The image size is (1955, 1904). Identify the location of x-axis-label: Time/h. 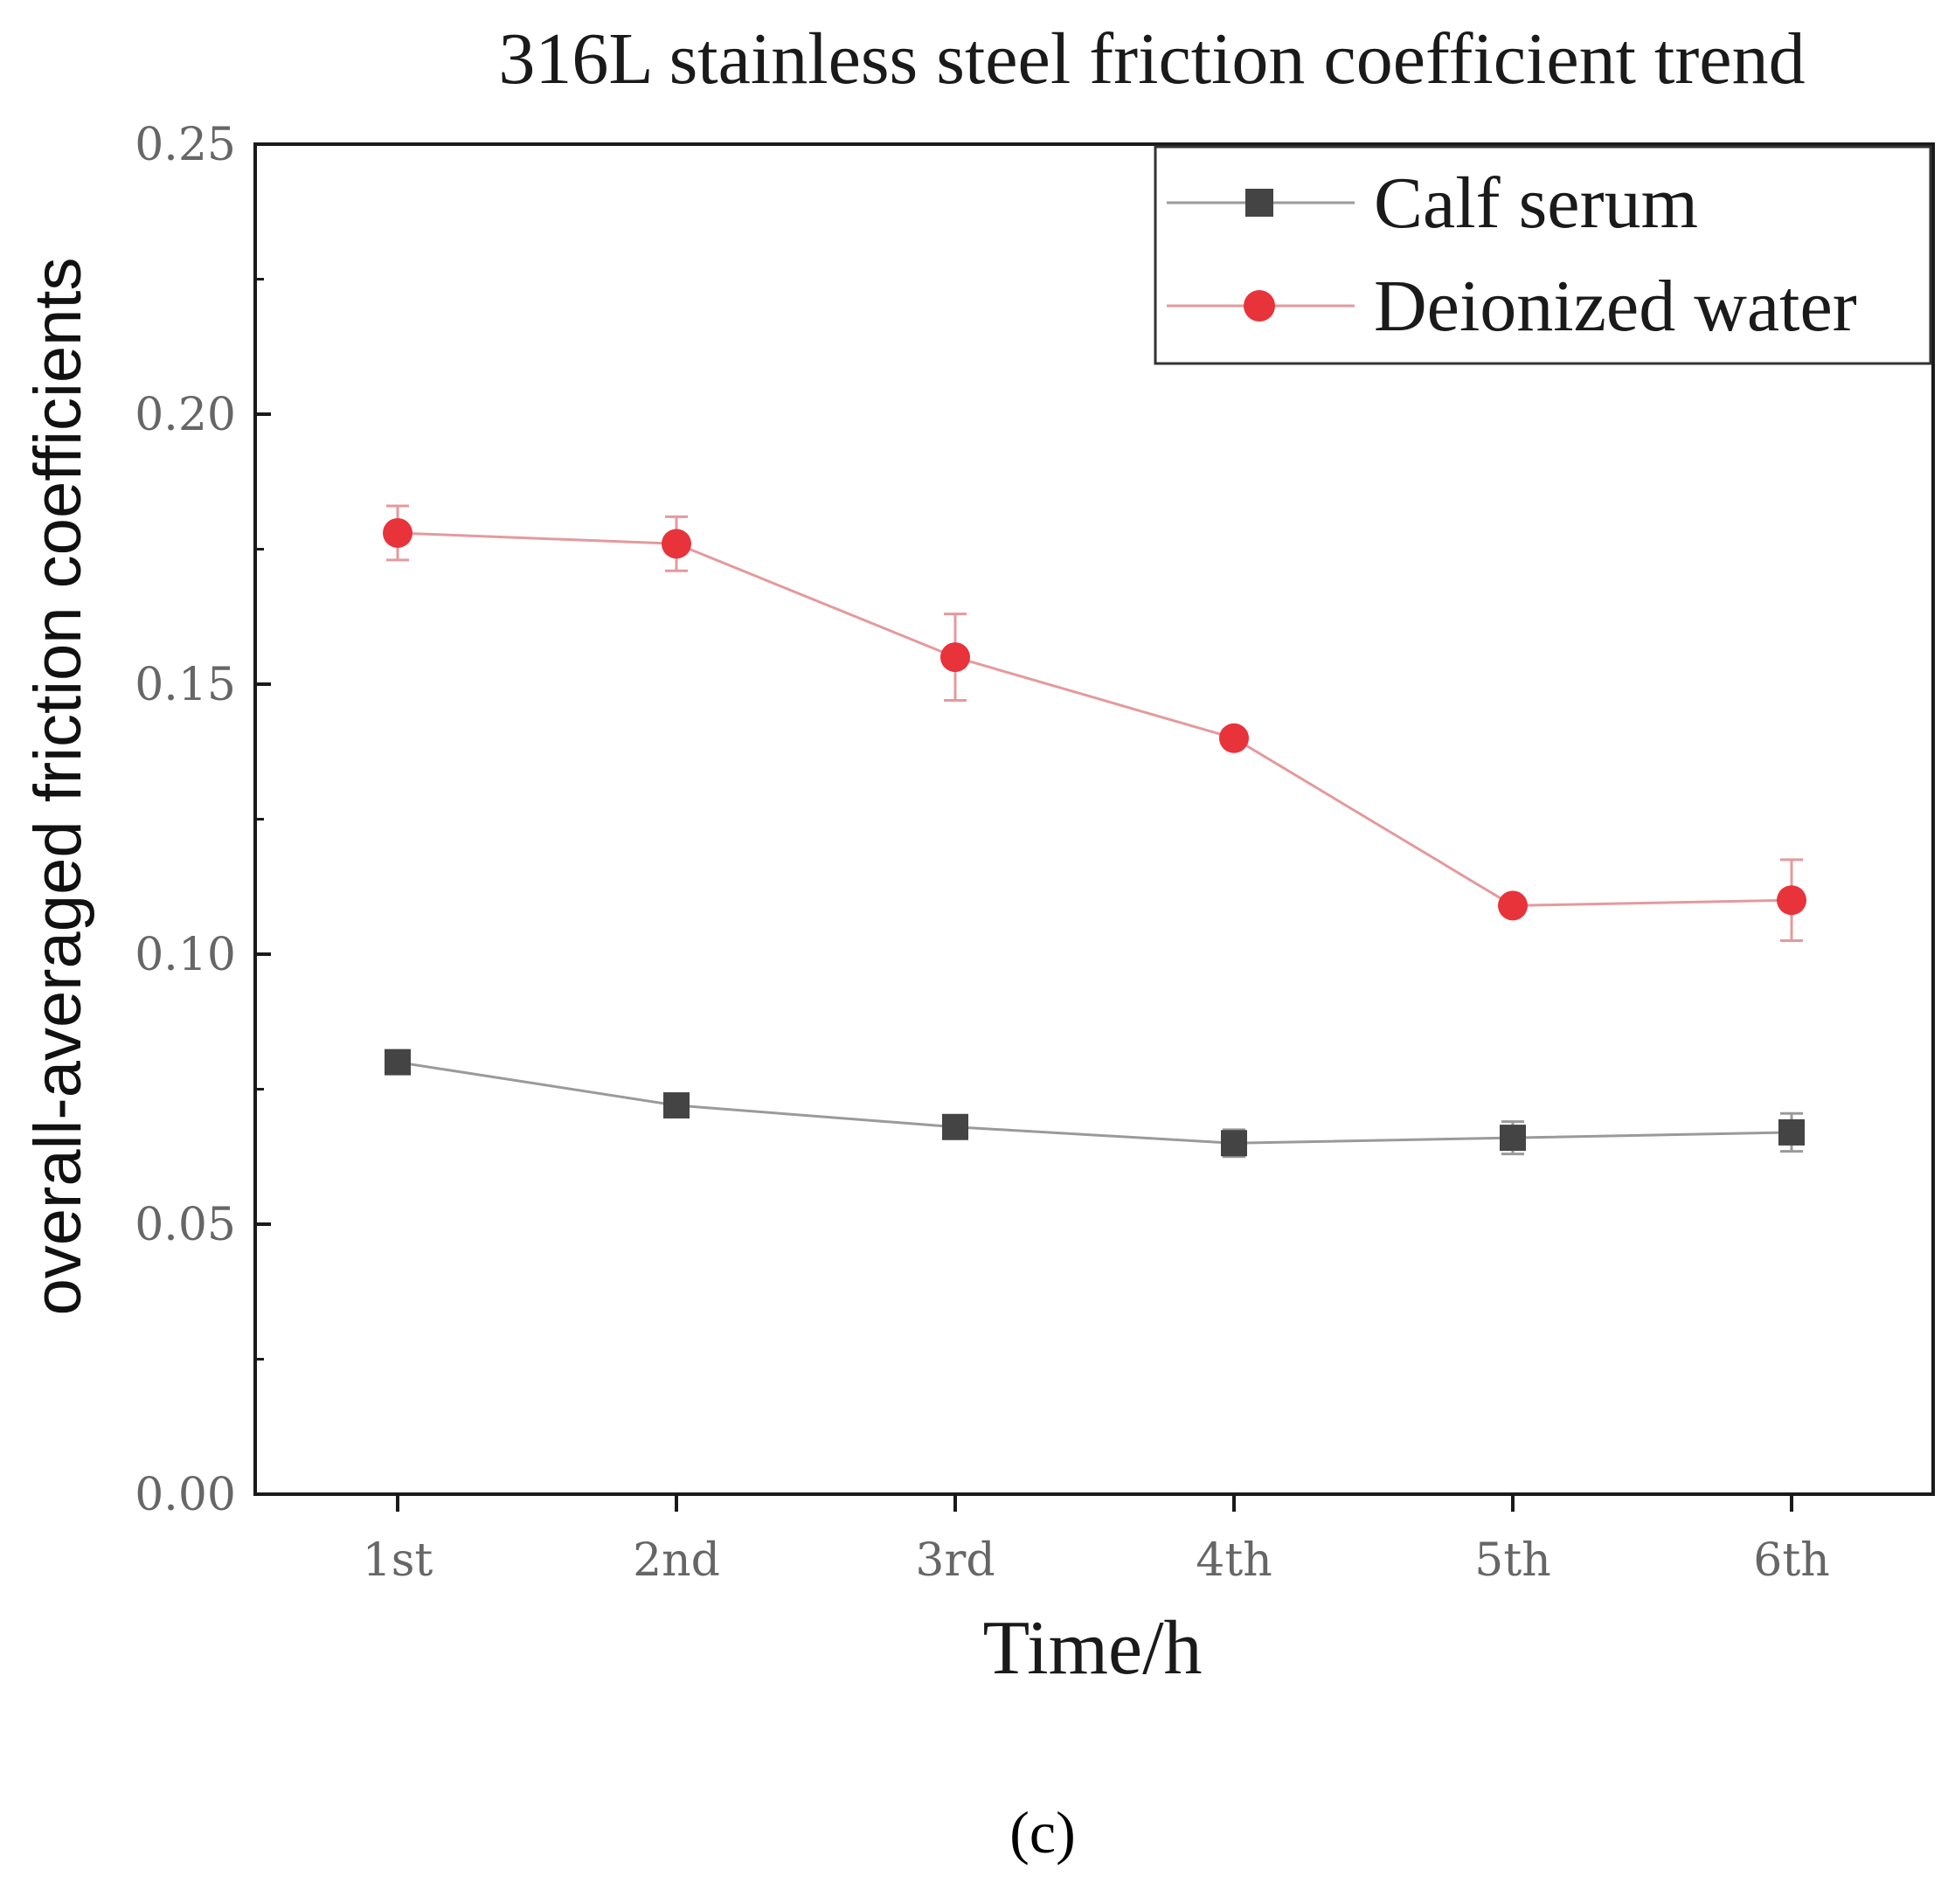
(1092, 1648).